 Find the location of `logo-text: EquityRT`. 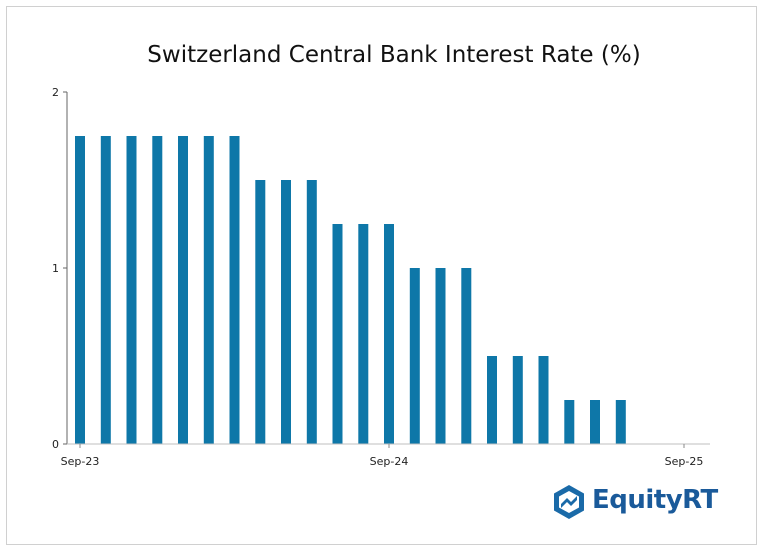

logo-text: EquityRT is located at coordinates (655, 500).